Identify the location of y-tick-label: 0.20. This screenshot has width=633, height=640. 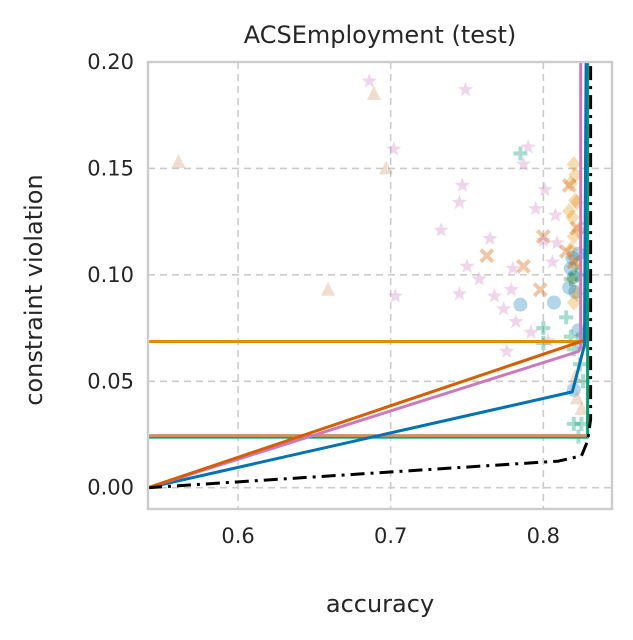
(110, 62).